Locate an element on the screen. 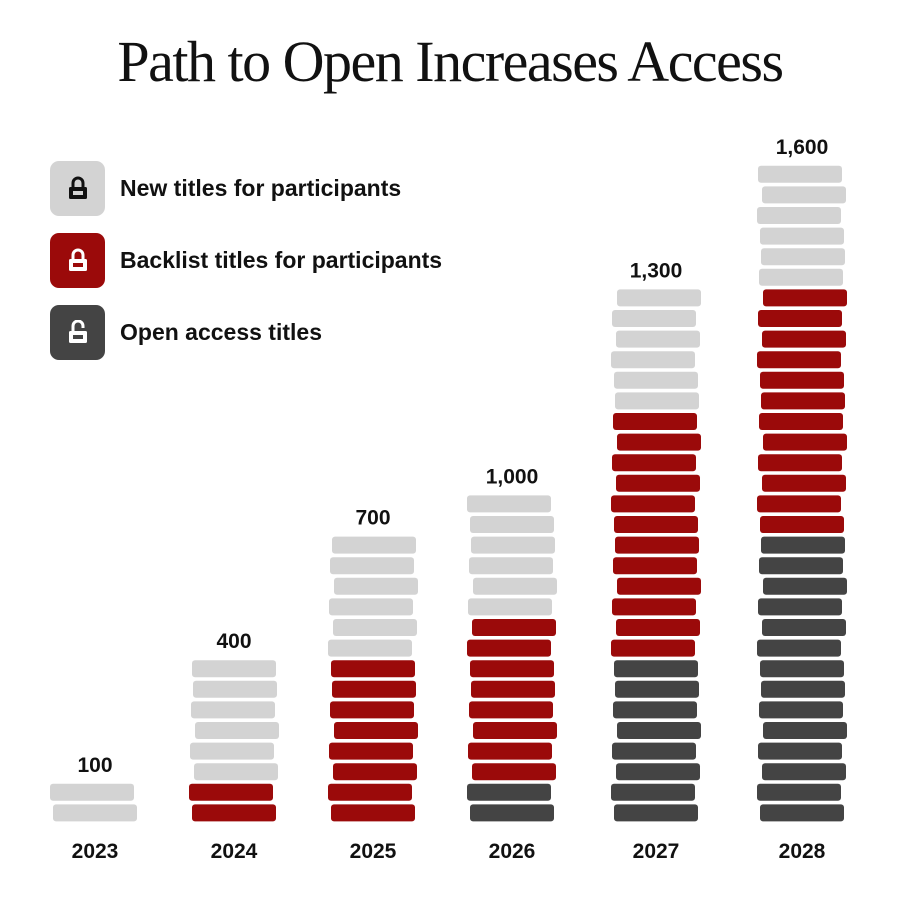  lock-icon is located at coordinates (77, 187).